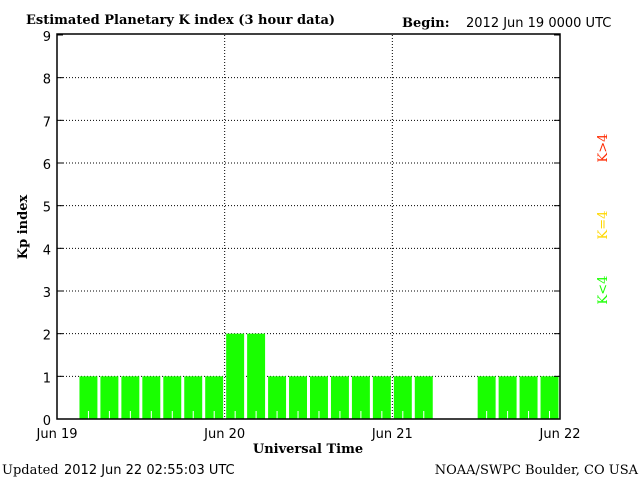  I want to click on updated-value: 2012 Jun 22 02:55:03 UTC, so click(149, 470).